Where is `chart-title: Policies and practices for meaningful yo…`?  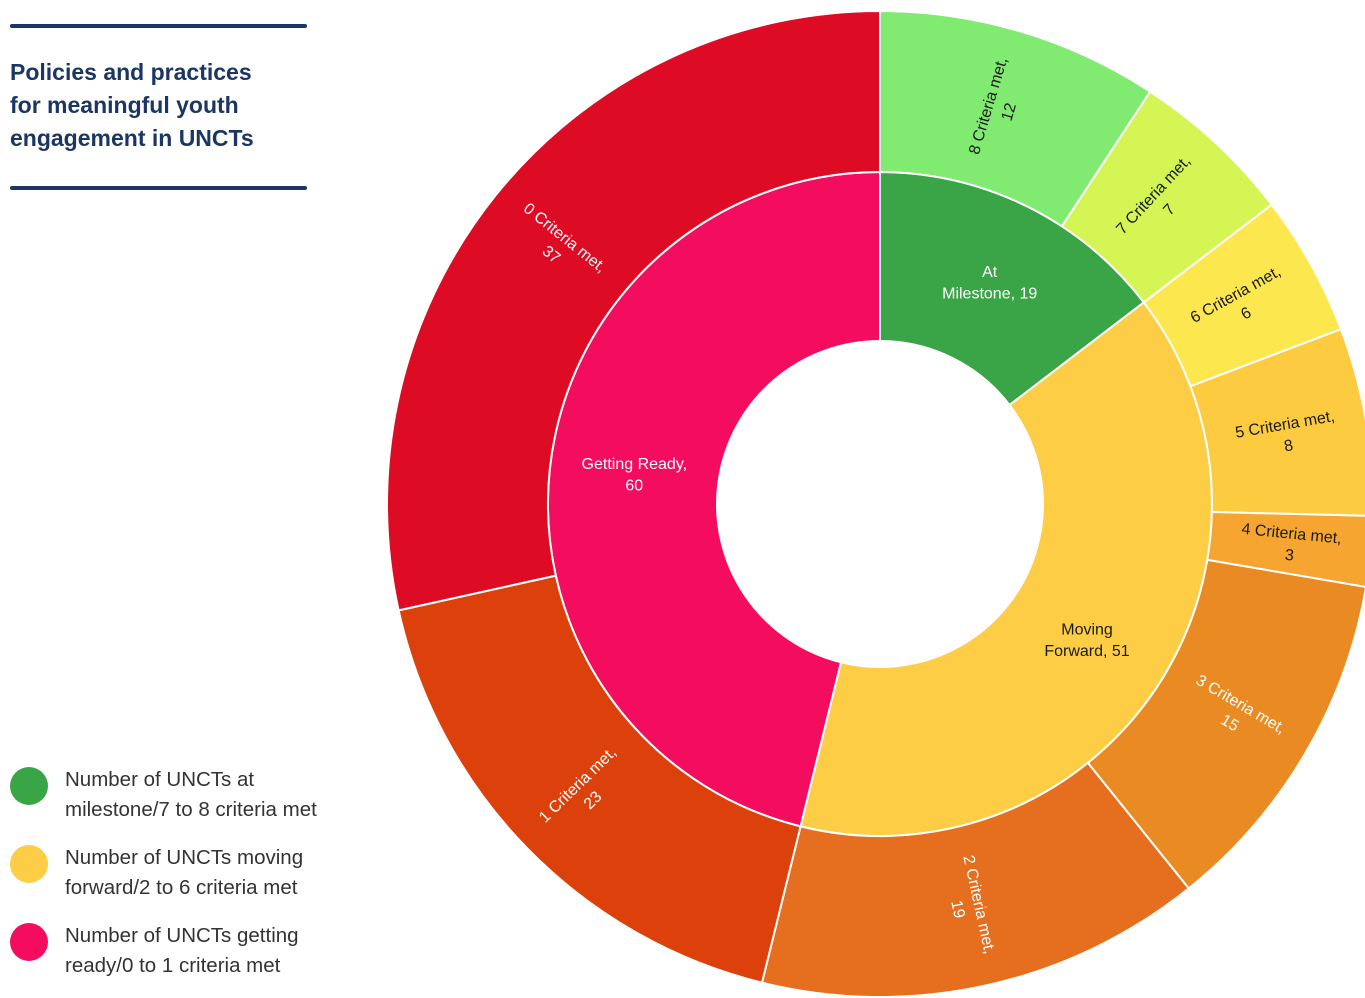
chart-title: Policies and practices for meaningful yo… is located at coordinates (132, 105).